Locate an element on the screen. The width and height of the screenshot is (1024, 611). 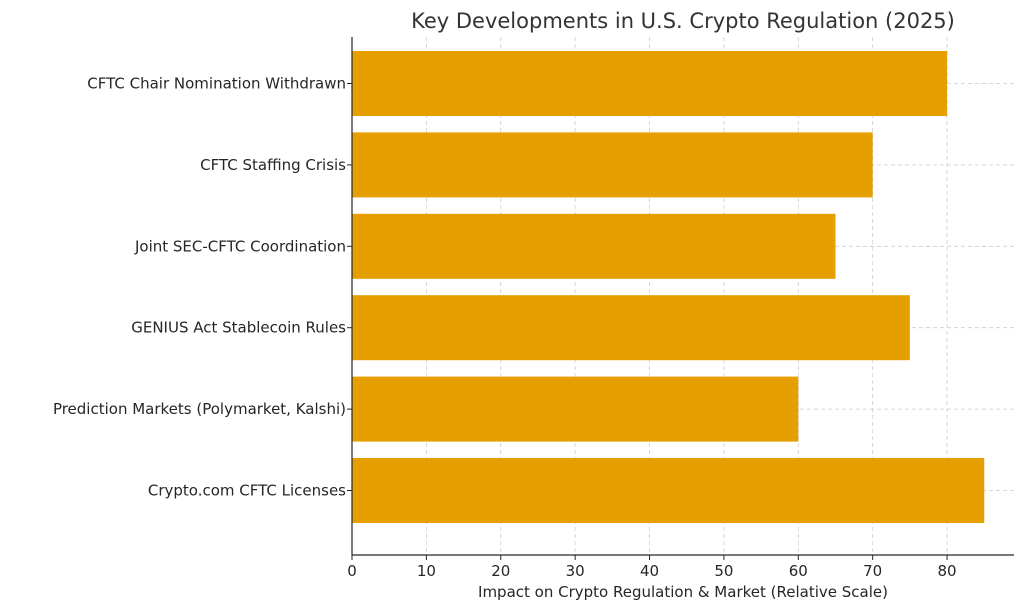
x-tick-label: 20 is located at coordinates (500, 571).